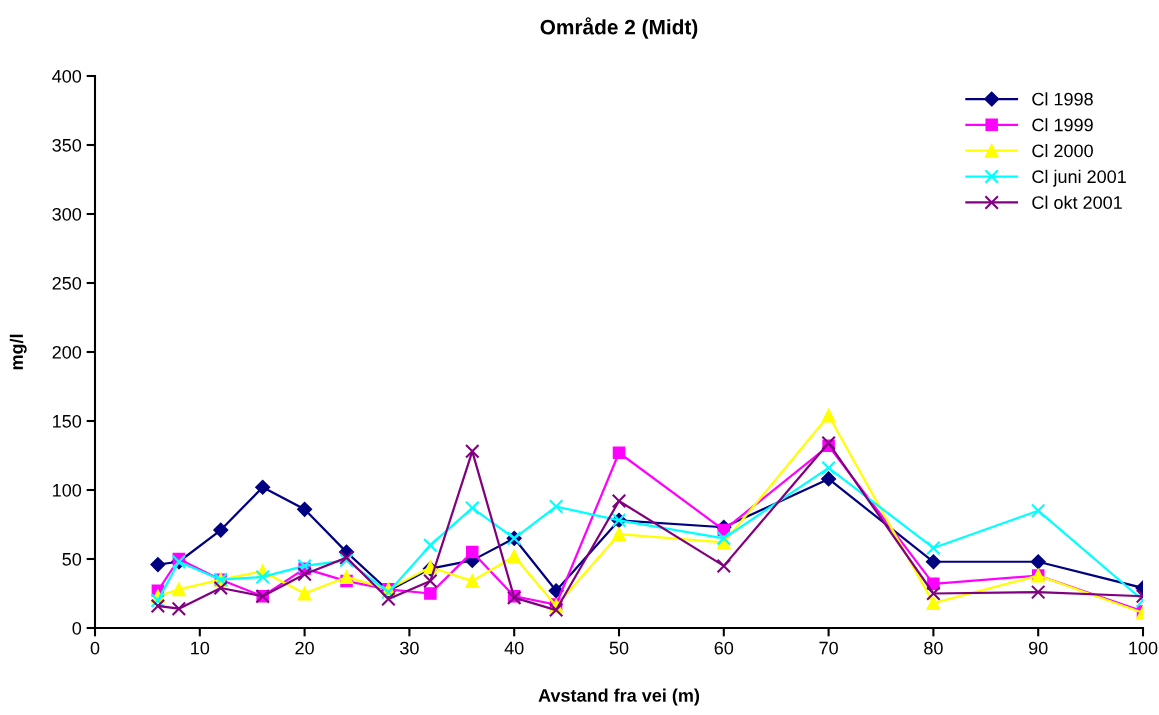  Describe the element at coordinates (67, 76) in the screenshot. I see `y-tick-label: 400` at that location.